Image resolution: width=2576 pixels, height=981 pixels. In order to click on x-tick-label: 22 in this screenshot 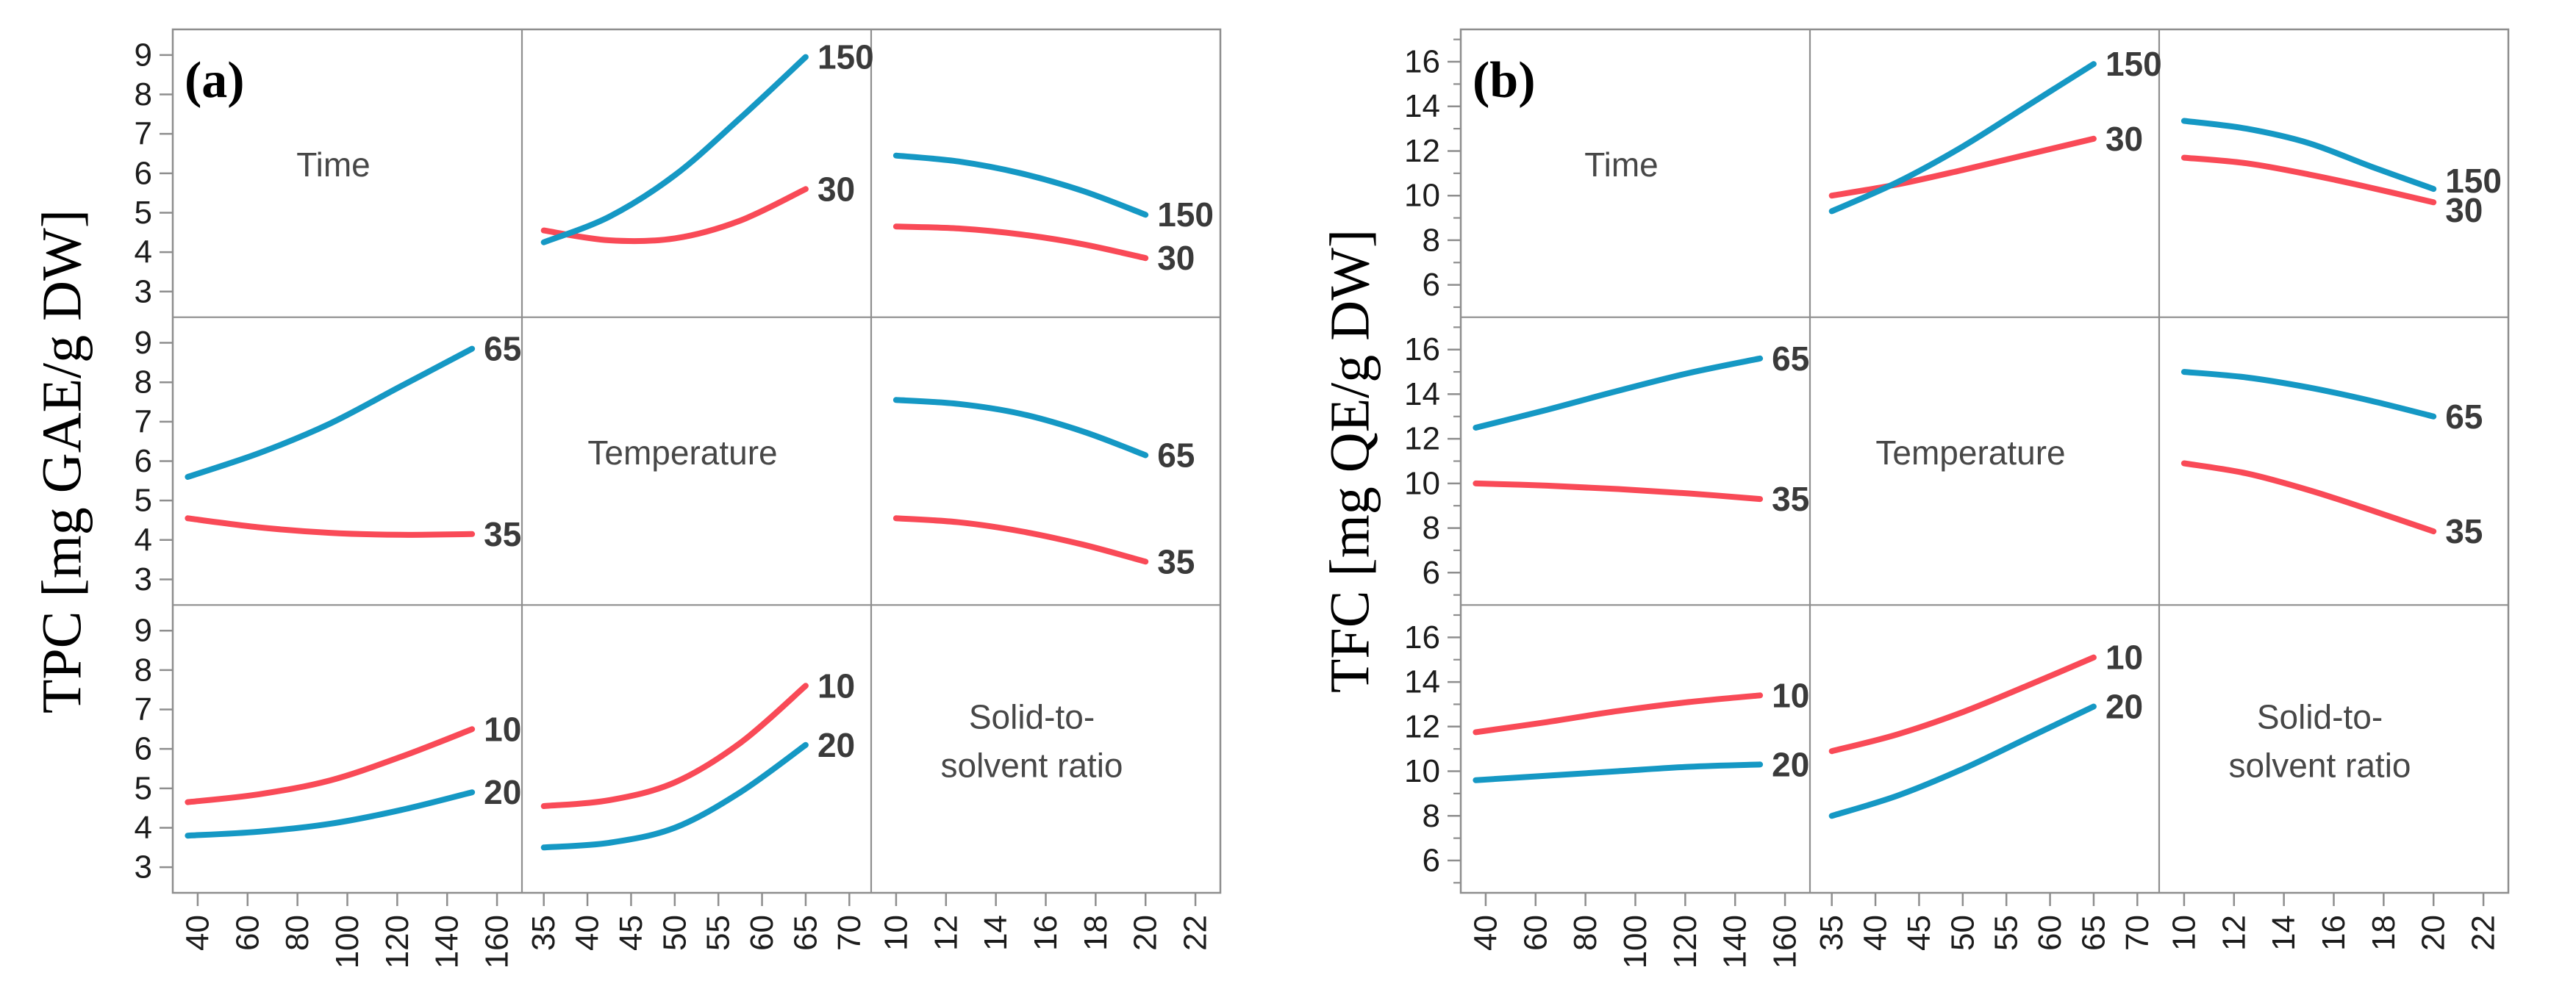, I will do `click(2484, 933)`.